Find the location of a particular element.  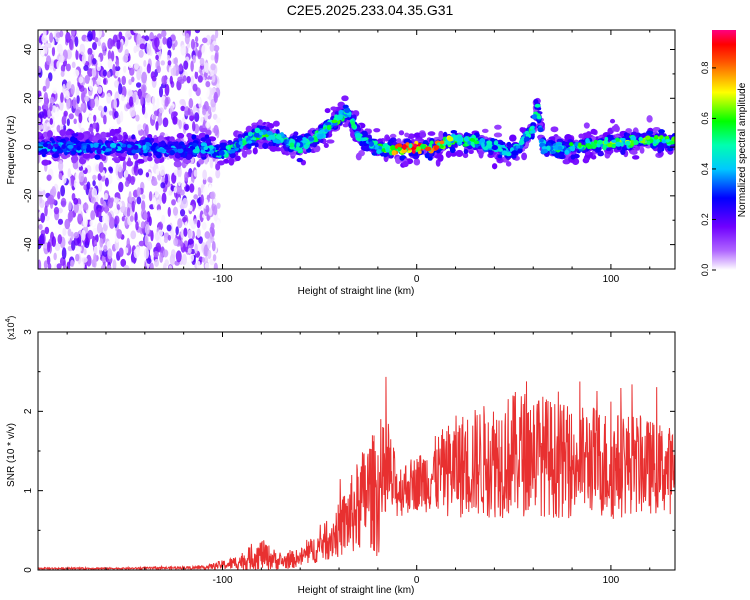

spectrogram-ytick-label: 20 is located at coordinates (28, 98).